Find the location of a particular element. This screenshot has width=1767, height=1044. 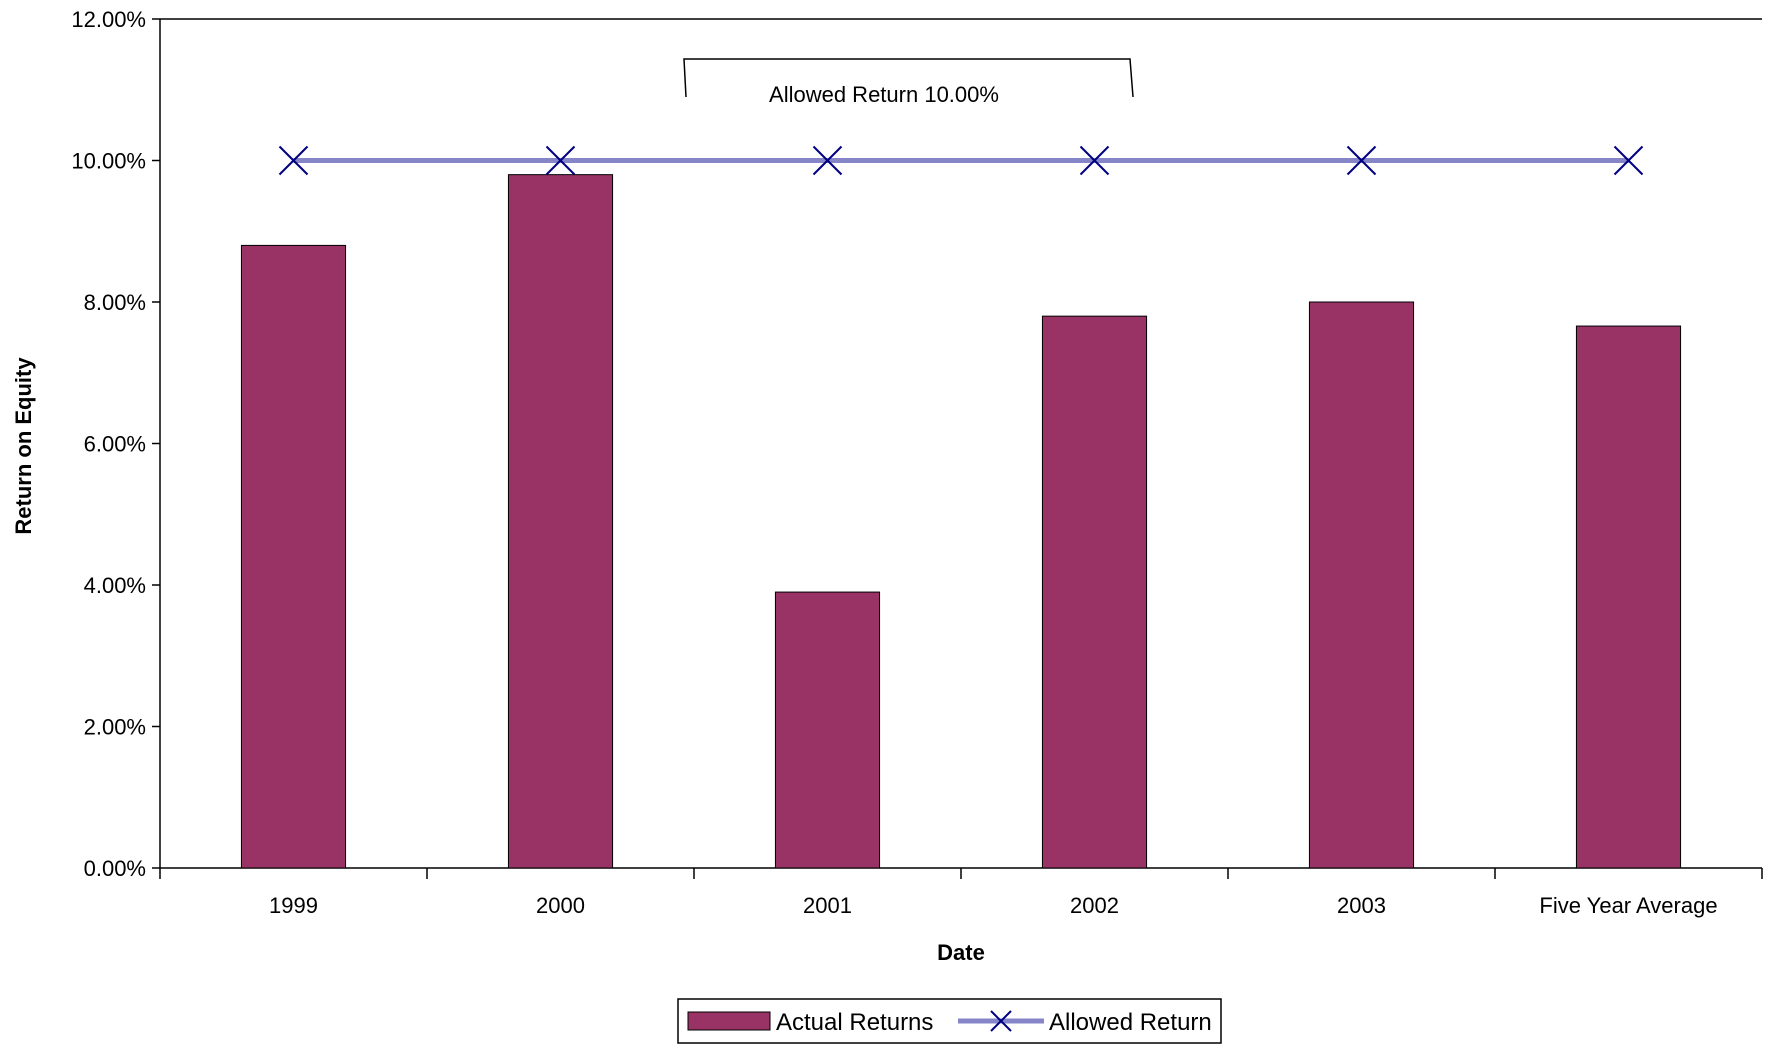

allowed-return-series is located at coordinates (961, 160).